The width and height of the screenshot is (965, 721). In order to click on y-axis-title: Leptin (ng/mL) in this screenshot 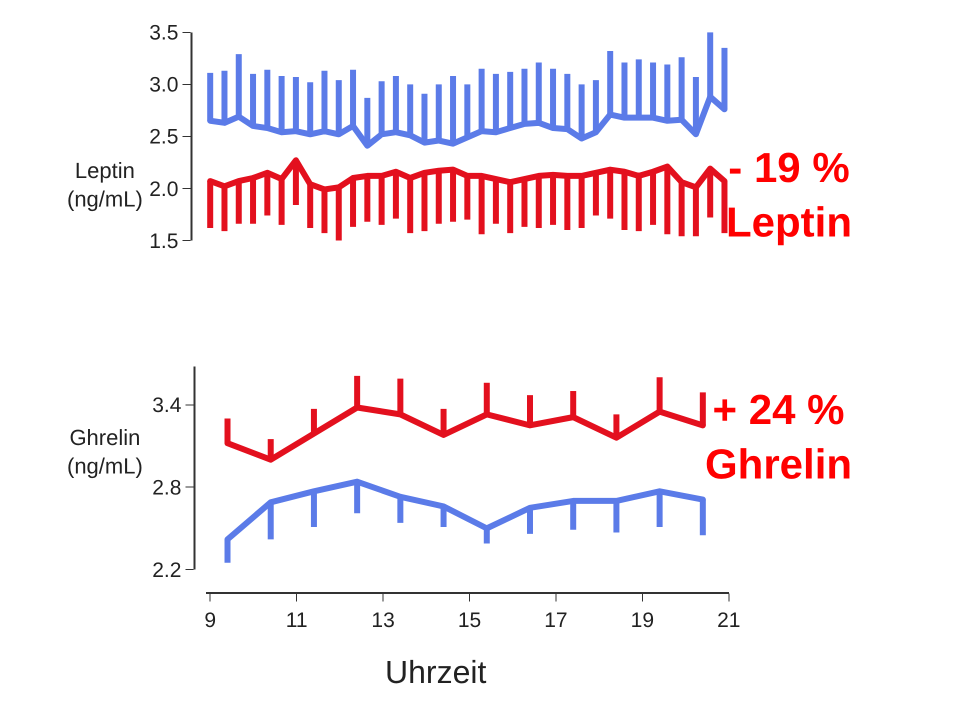, I will do `click(105, 185)`.